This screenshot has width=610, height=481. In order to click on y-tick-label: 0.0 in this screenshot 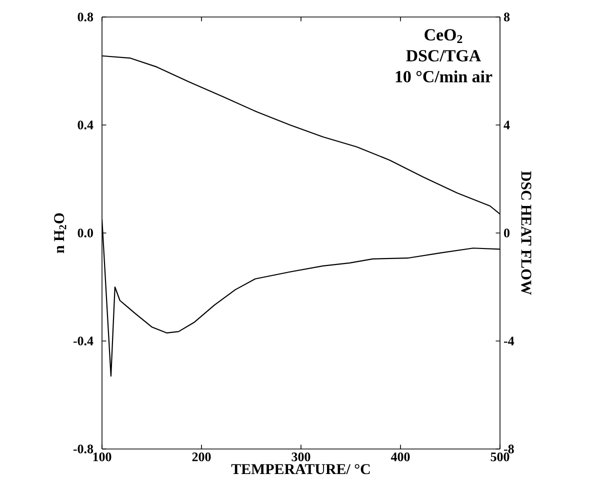, I will do `click(85, 233)`.